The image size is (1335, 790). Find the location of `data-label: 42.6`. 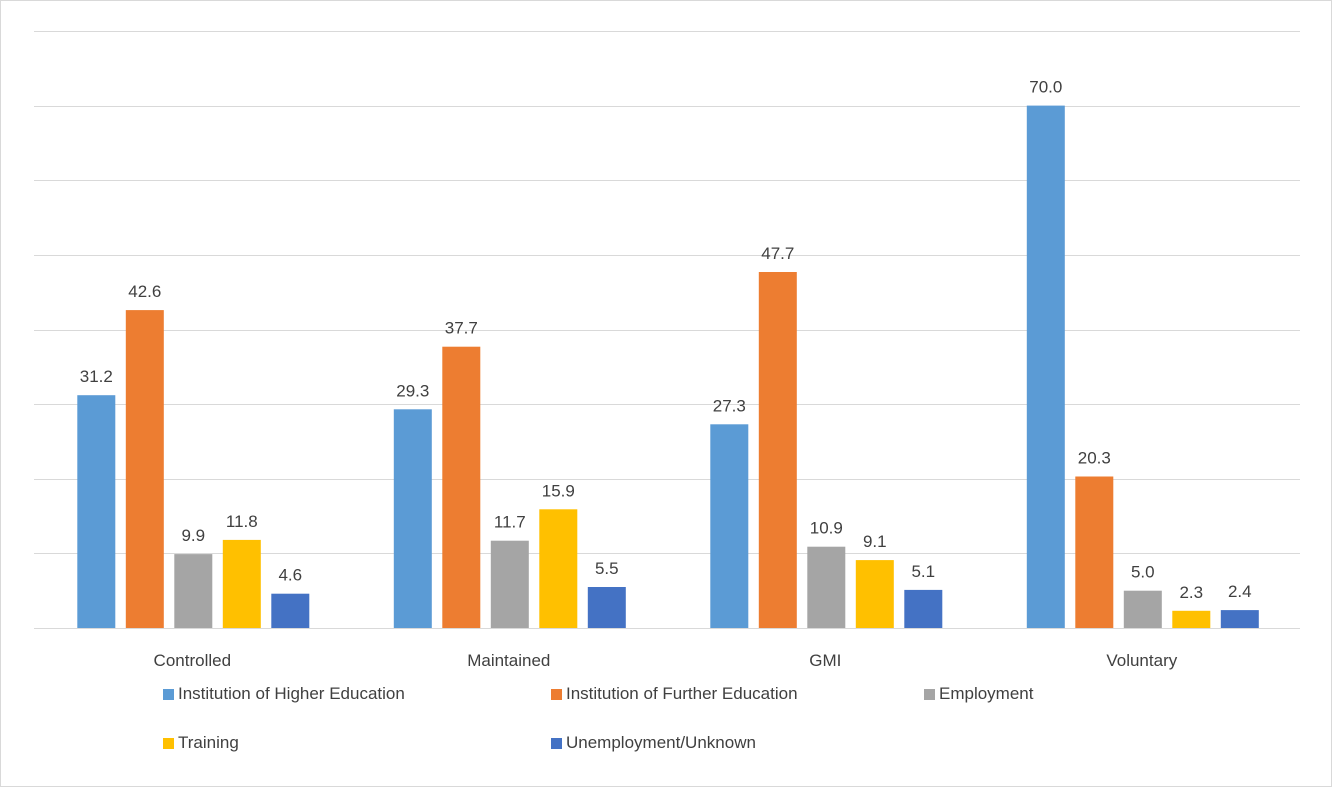

data-label: 42.6 is located at coordinates (144, 291).